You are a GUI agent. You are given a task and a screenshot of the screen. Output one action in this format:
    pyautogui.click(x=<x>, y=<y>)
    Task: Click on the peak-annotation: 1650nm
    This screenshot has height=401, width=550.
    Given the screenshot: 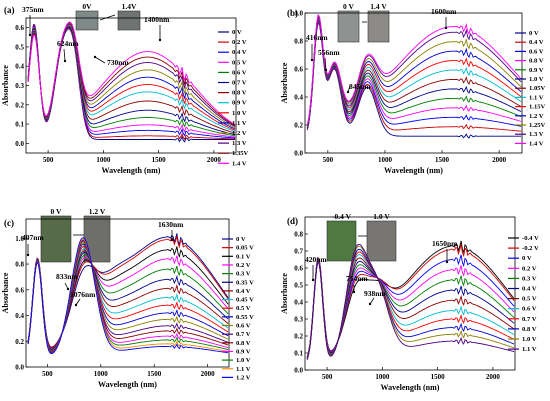 What is the action you would take?
    pyautogui.click(x=445, y=243)
    